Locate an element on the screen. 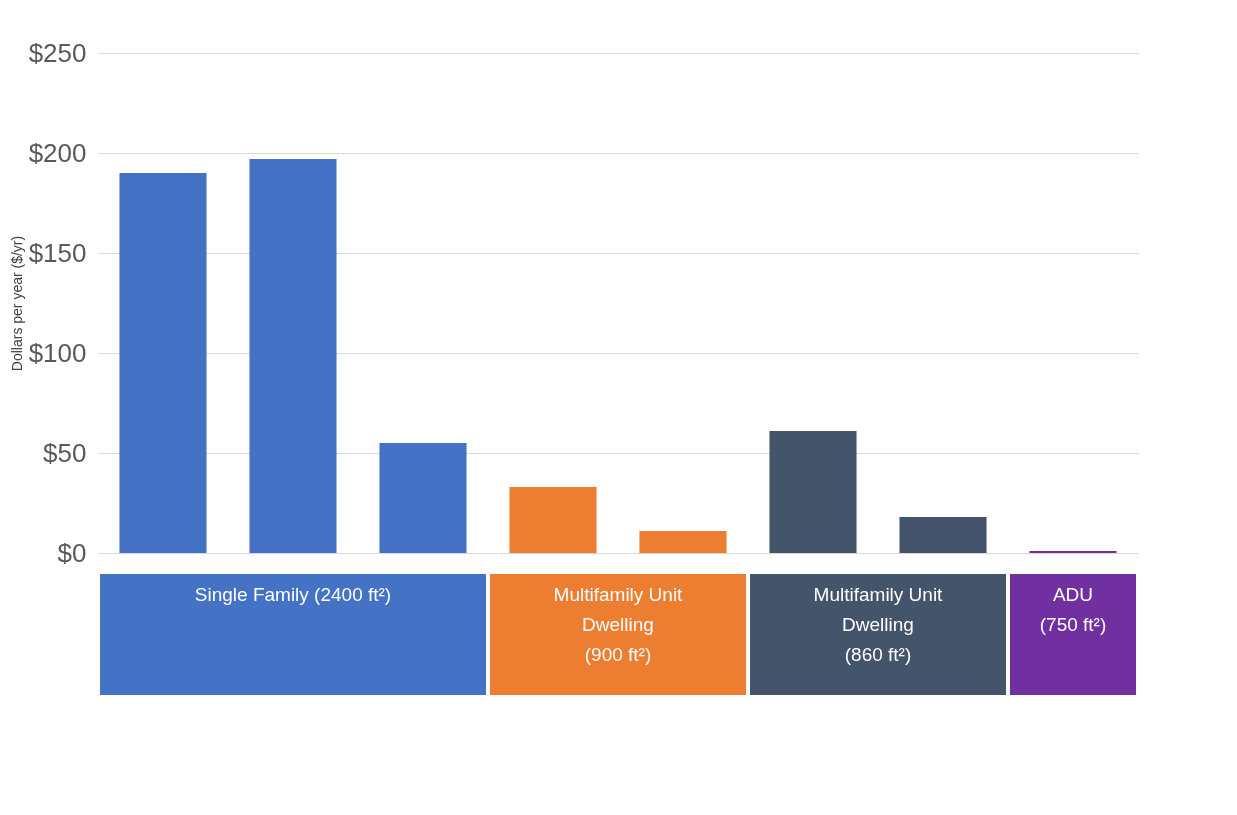  y-tick-label: $50 is located at coordinates (65, 452).